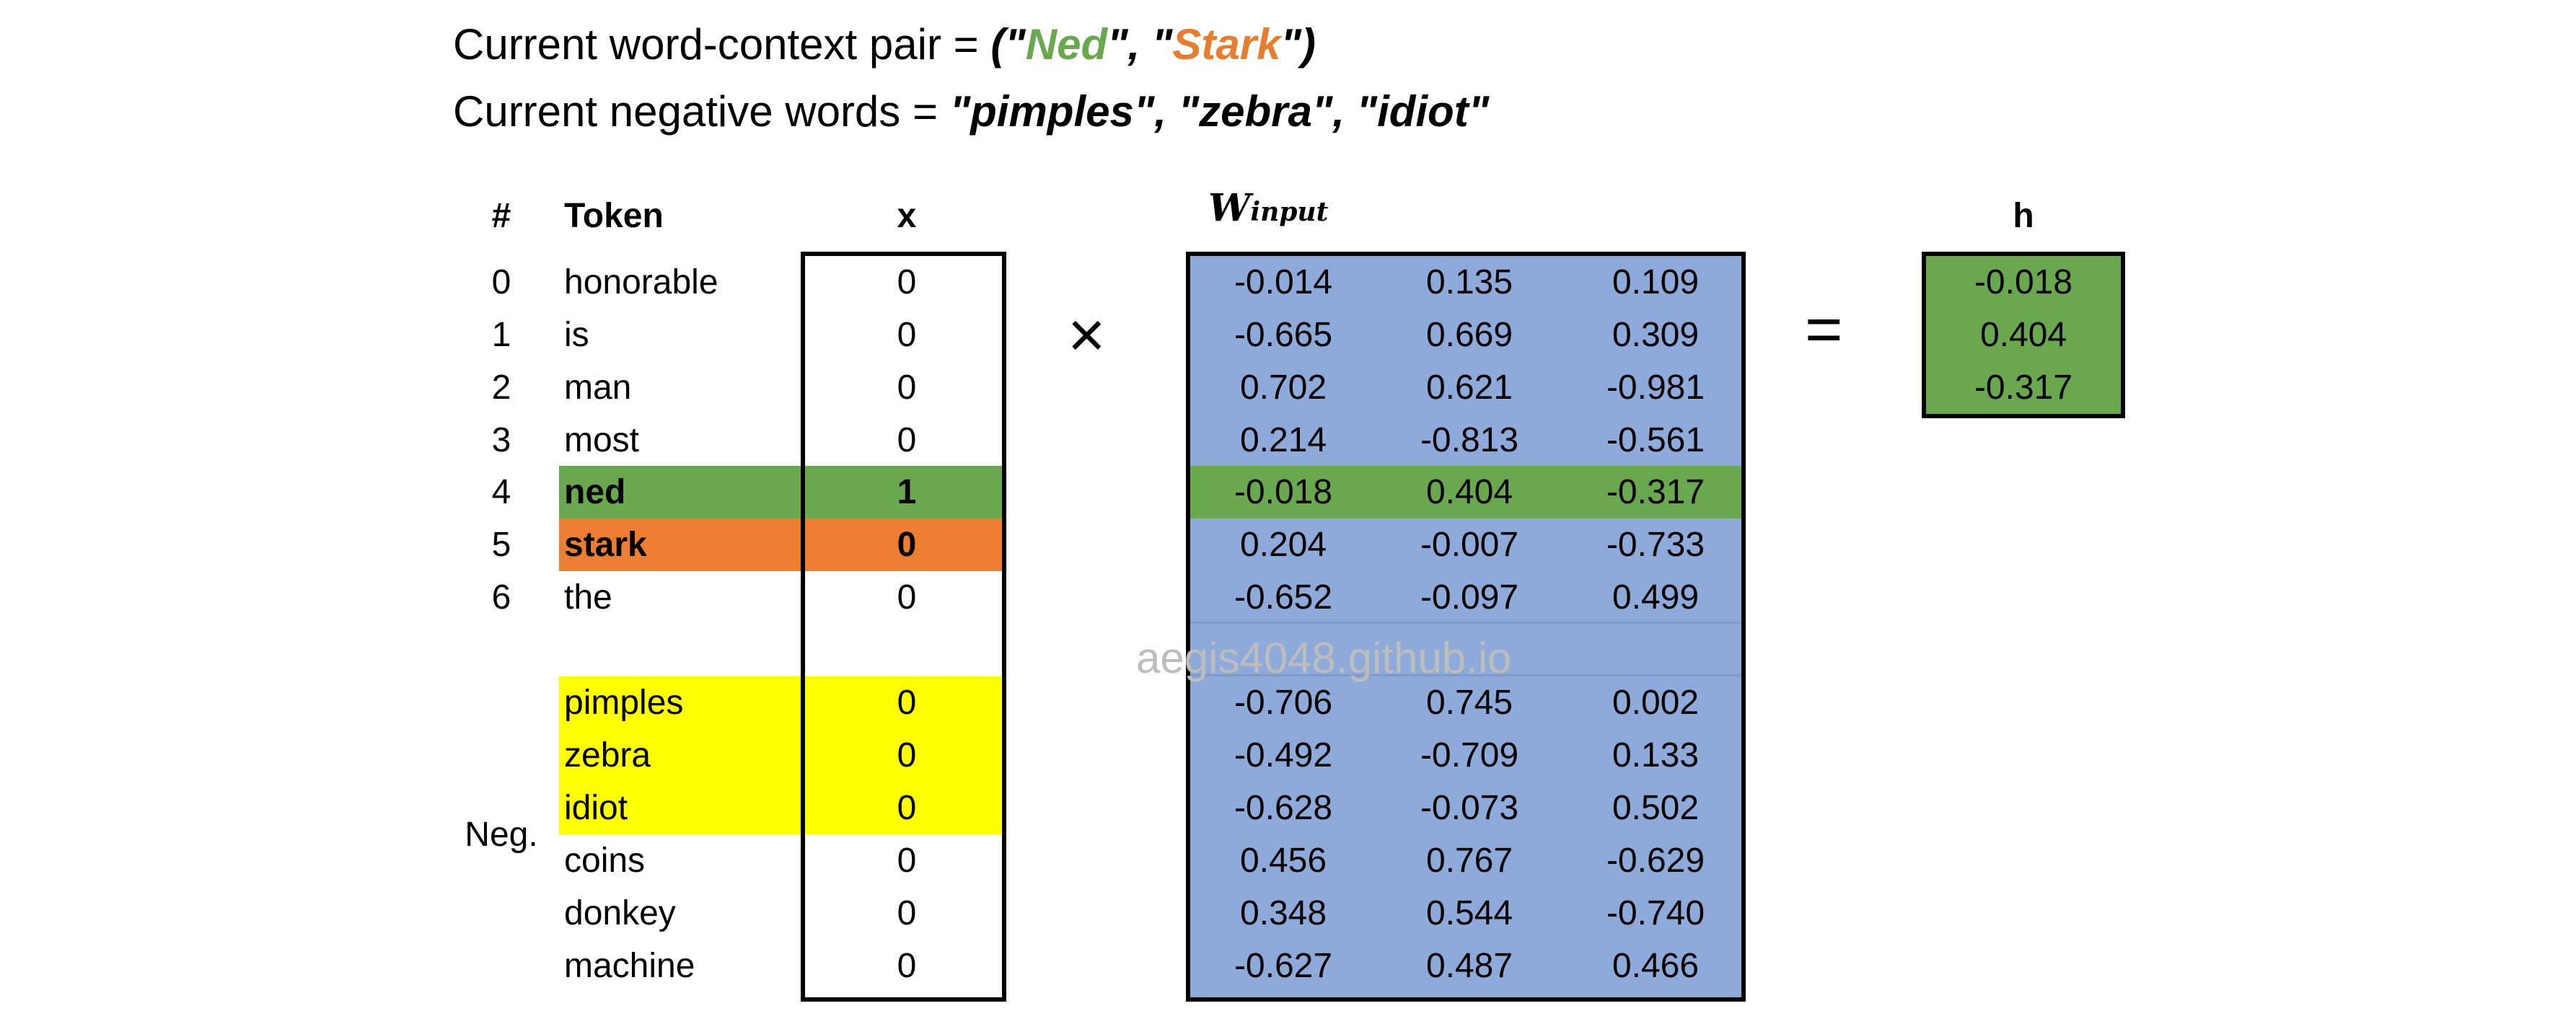 The image size is (2576, 1011). Describe the element at coordinates (701, 111) in the screenshot. I see `header-line-2-prefix: Current negative words =` at that location.